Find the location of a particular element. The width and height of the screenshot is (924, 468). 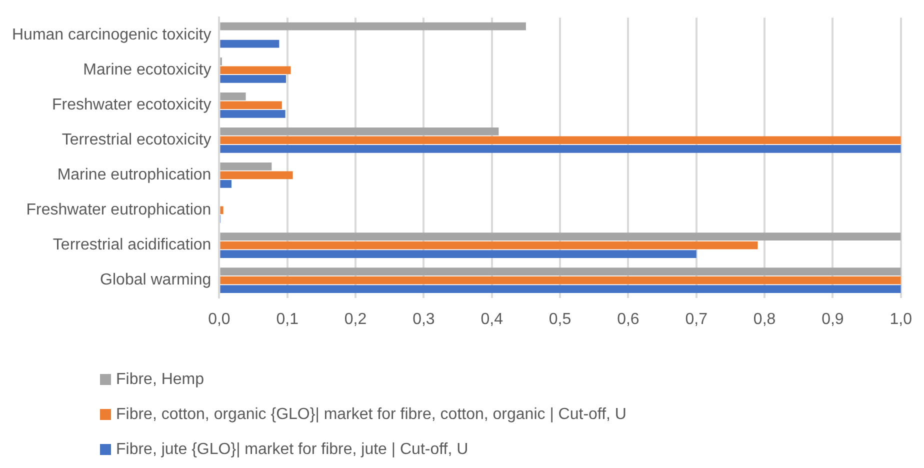

y-tick-label: Marine eutrophication is located at coordinates (134, 175).